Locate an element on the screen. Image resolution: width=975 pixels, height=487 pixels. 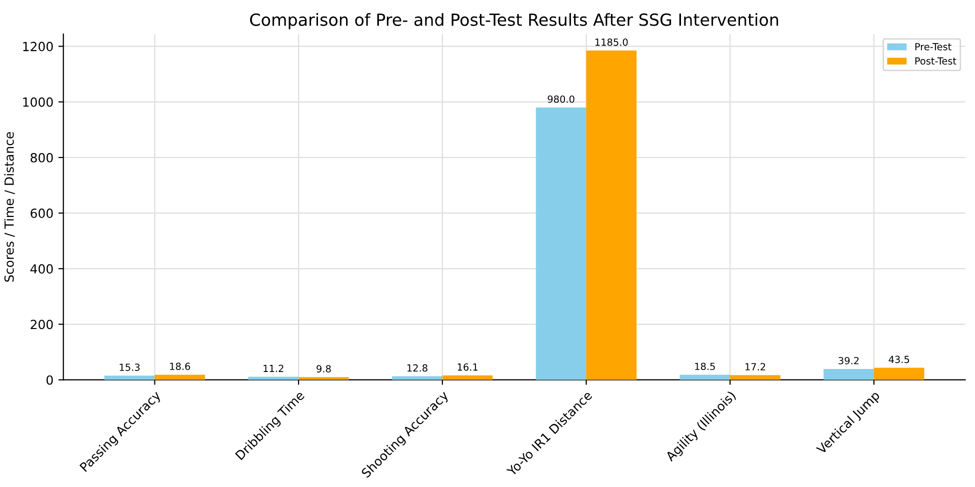
data-label: 17.2 is located at coordinates (755, 366).